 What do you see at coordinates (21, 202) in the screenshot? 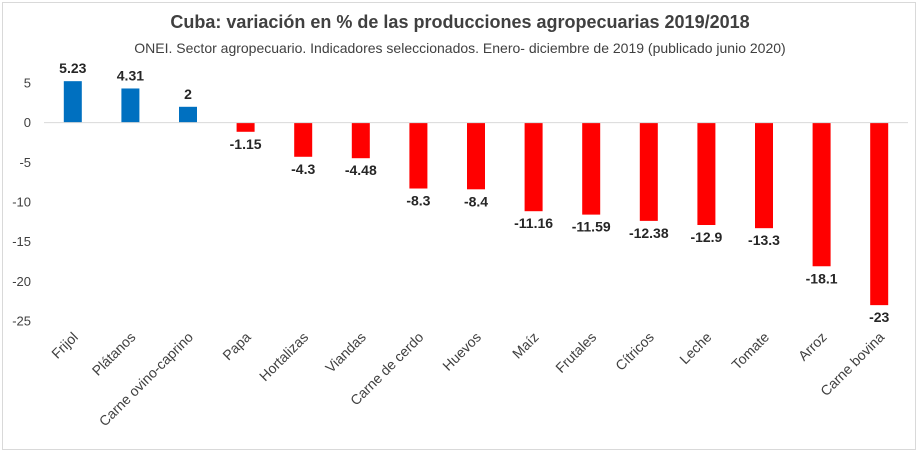
I see `y-tick-label: -10` at bounding box center [21, 202].